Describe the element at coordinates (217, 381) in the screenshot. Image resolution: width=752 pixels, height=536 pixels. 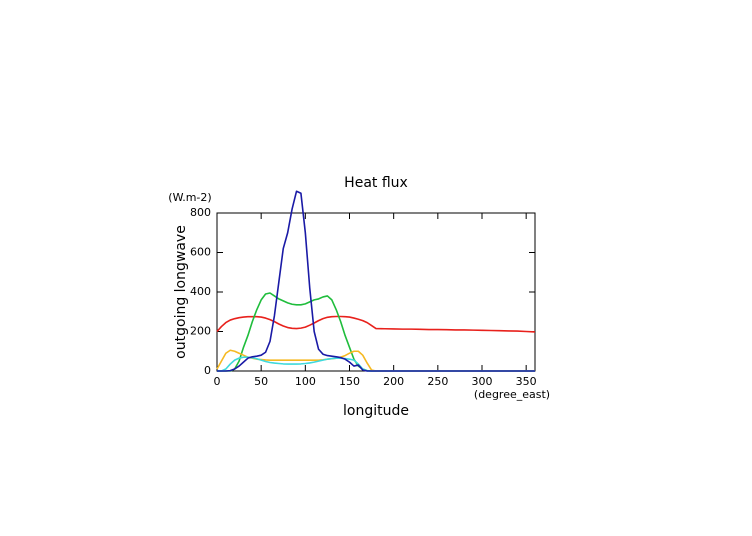
I see `x-tick-label: 0` at that location.